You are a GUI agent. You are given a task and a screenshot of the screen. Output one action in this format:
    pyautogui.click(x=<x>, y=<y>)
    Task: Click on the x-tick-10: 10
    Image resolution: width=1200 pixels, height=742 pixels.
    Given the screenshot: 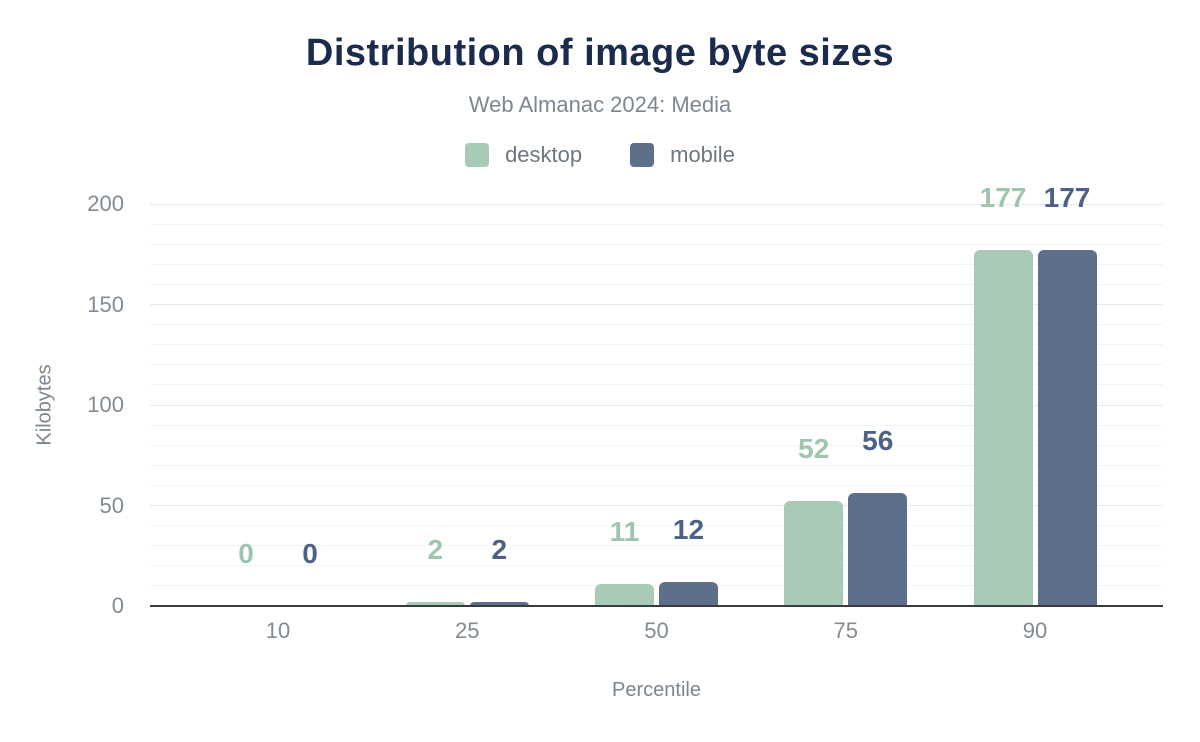 What is the action you would take?
    pyautogui.click(x=278, y=630)
    